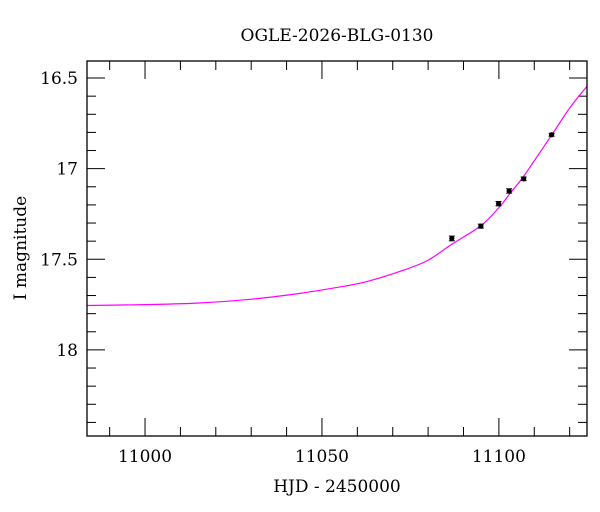  Describe the element at coordinates (59, 79) in the screenshot. I see `y-tick-label: 16.5` at that location.